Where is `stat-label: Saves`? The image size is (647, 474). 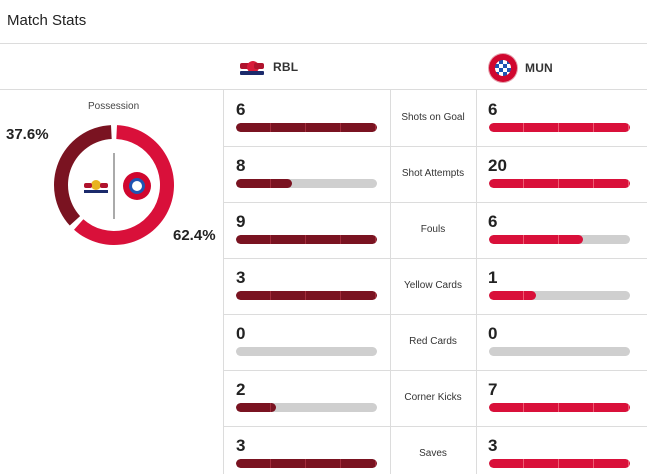
stat-label: Saves is located at coordinates (433, 453).